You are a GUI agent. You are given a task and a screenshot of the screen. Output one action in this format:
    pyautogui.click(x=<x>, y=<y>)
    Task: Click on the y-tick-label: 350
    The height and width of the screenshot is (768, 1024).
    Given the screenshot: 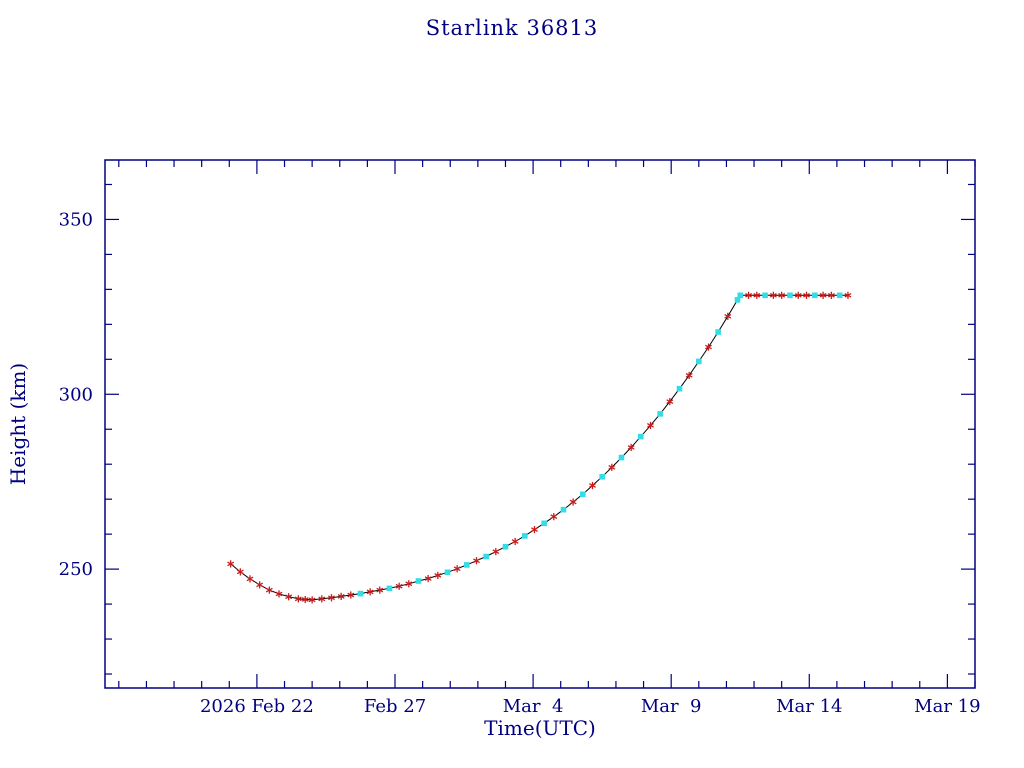 What is the action you would take?
    pyautogui.click(x=76, y=219)
    